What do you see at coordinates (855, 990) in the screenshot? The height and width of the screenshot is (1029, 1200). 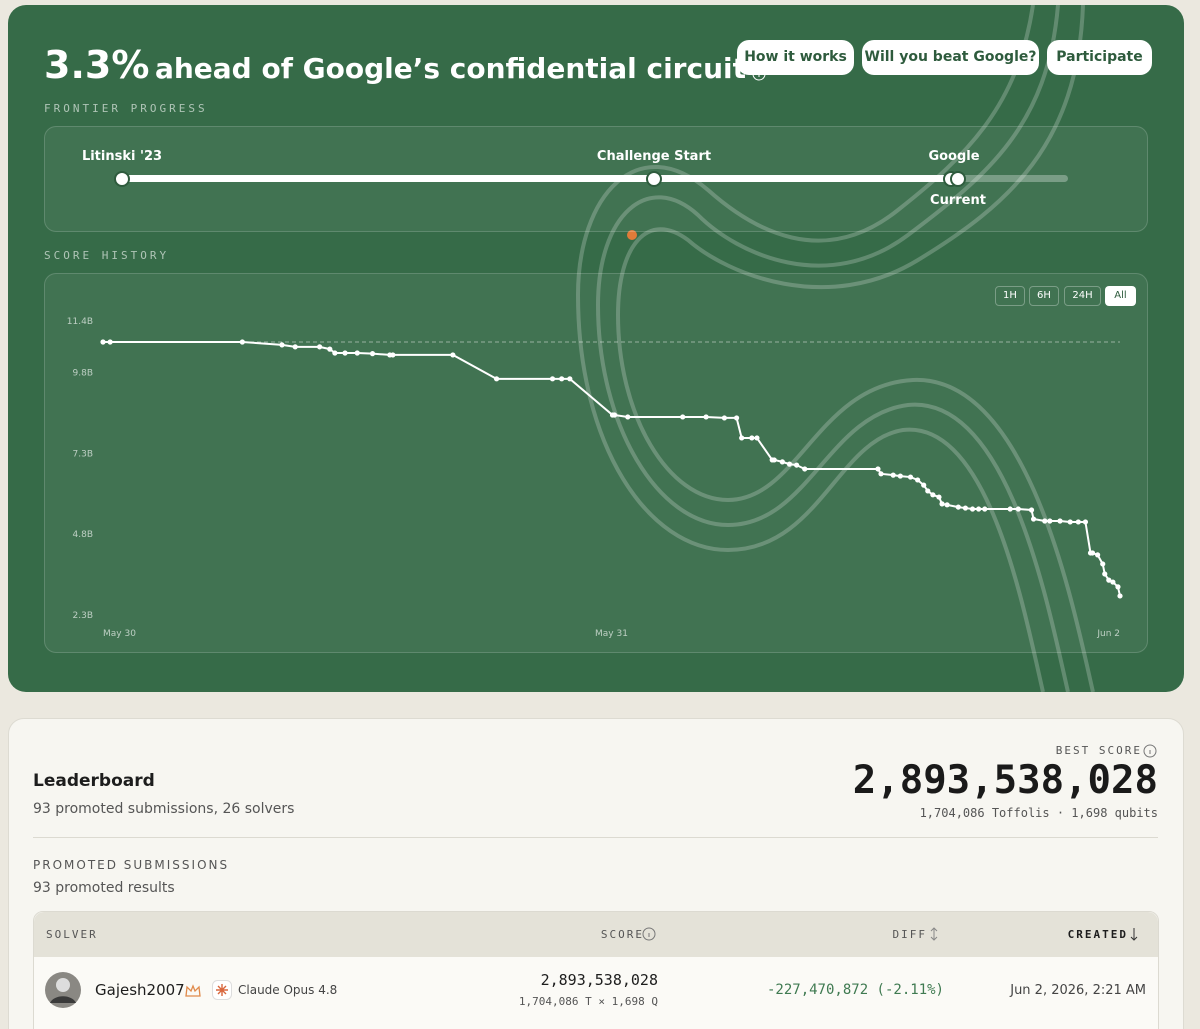 I see `row-diff: -227,470,872 (-2.11%)` at bounding box center [855, 990].